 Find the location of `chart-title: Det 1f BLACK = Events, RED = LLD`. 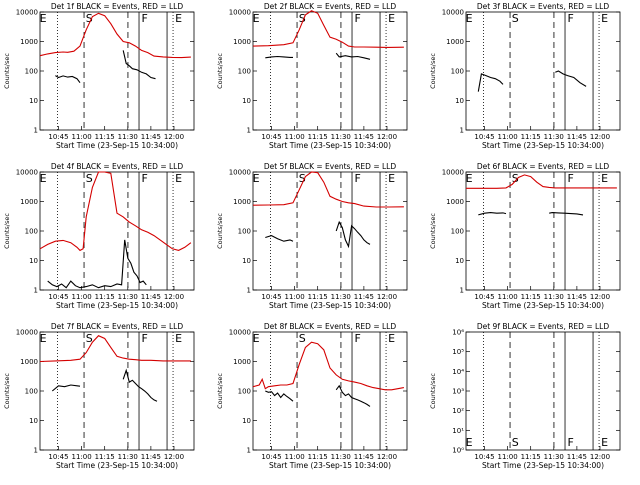

chart-title: Det 1f BLACK = Events, RED = LLD is located at coordinates (117, 6).